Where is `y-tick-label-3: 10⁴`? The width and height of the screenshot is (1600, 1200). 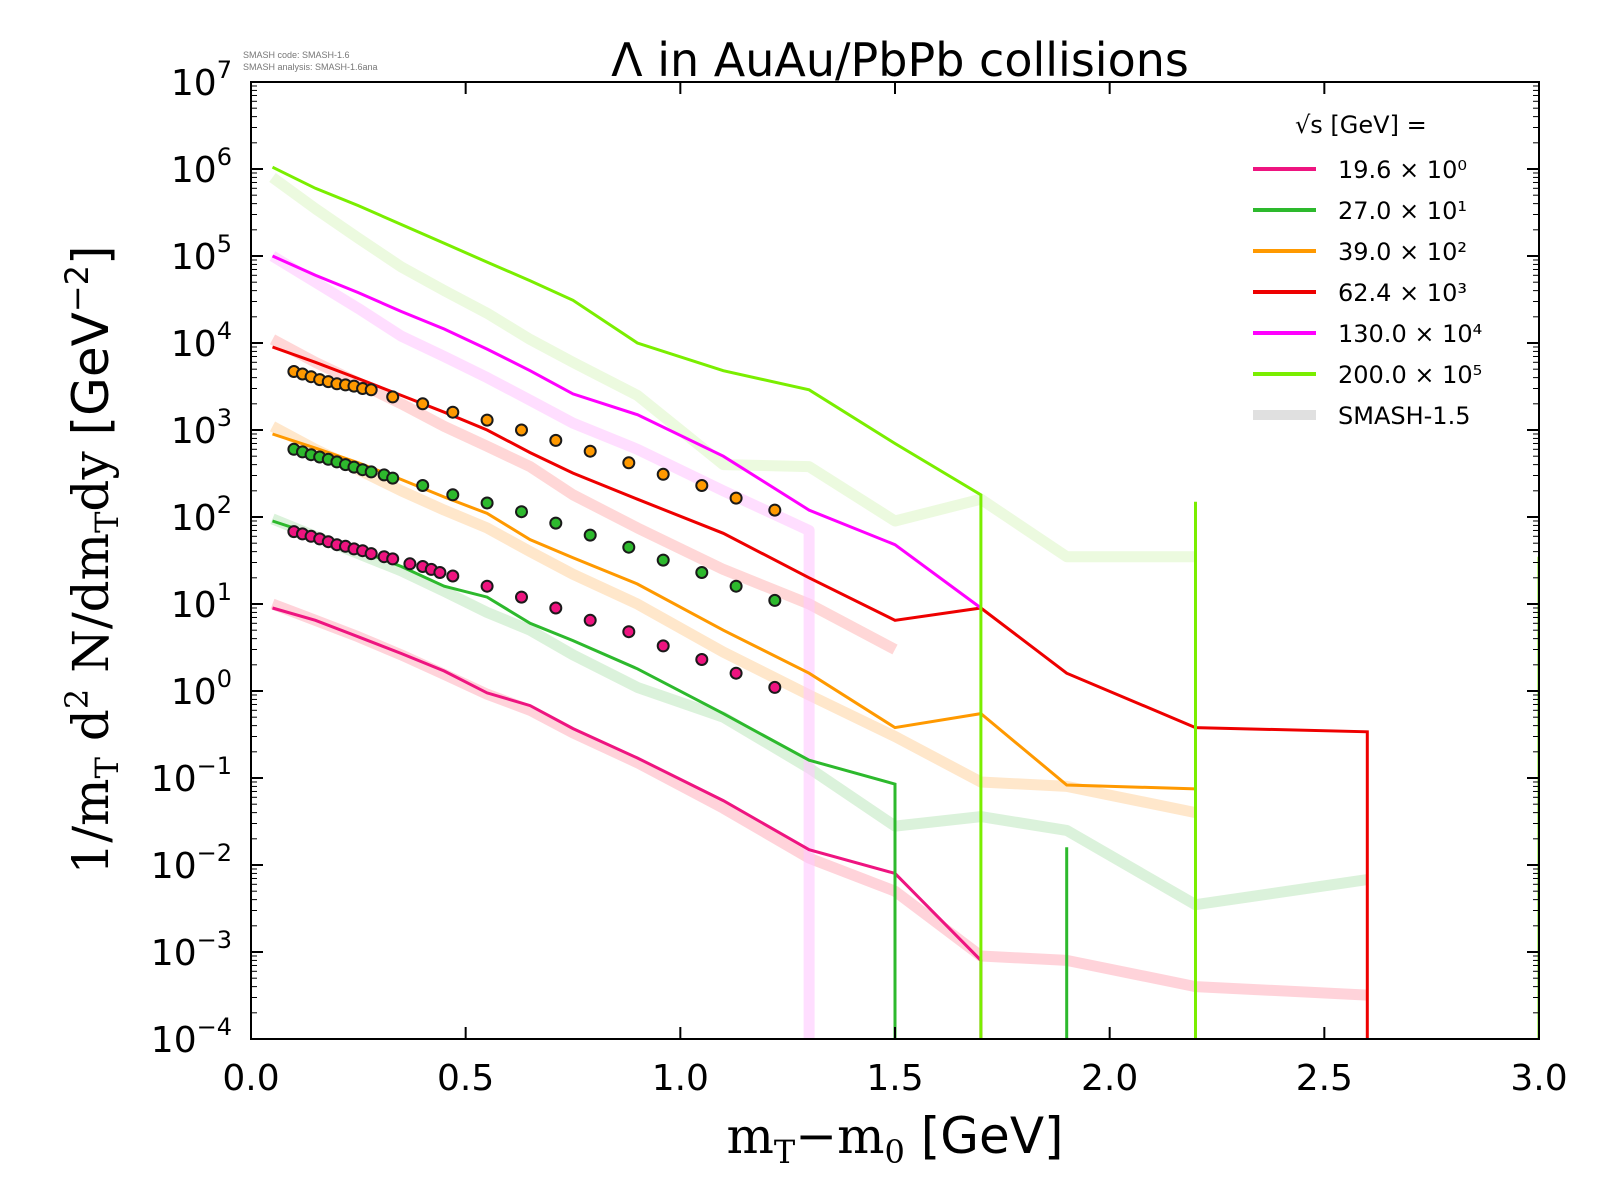 y-tick-label-3: 10⁴ is located at coordinates (201, 341).